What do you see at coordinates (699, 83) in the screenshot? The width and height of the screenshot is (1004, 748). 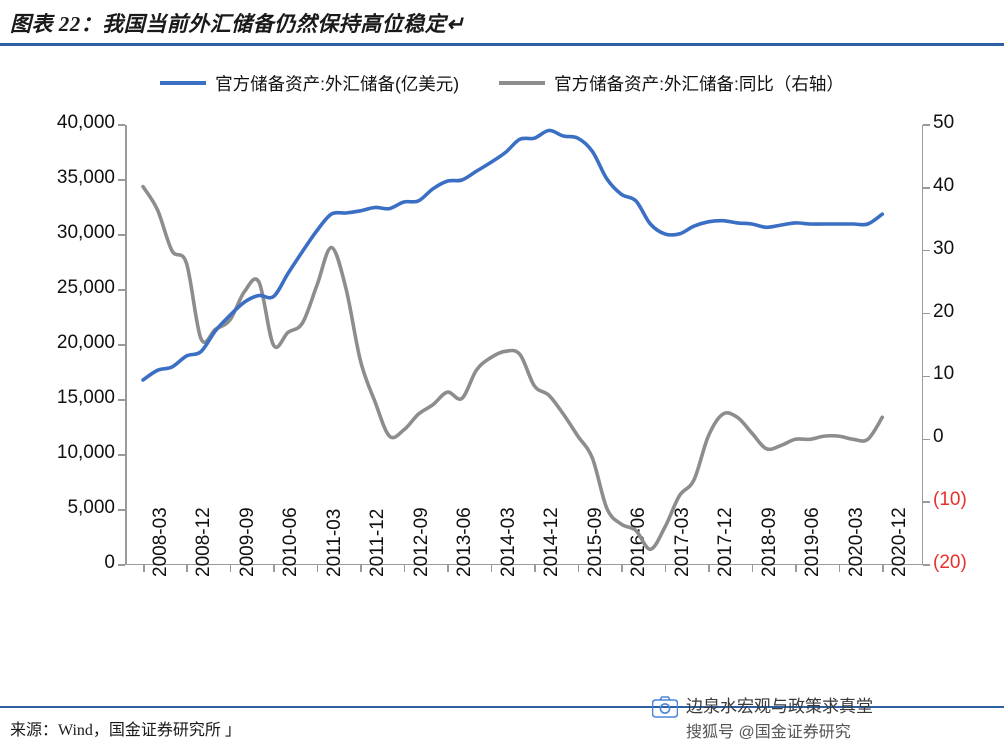 I see `legend-label-yoy: 官方储备资产:外汇储备:同比（右轴）` at bounding box center [699, 83].